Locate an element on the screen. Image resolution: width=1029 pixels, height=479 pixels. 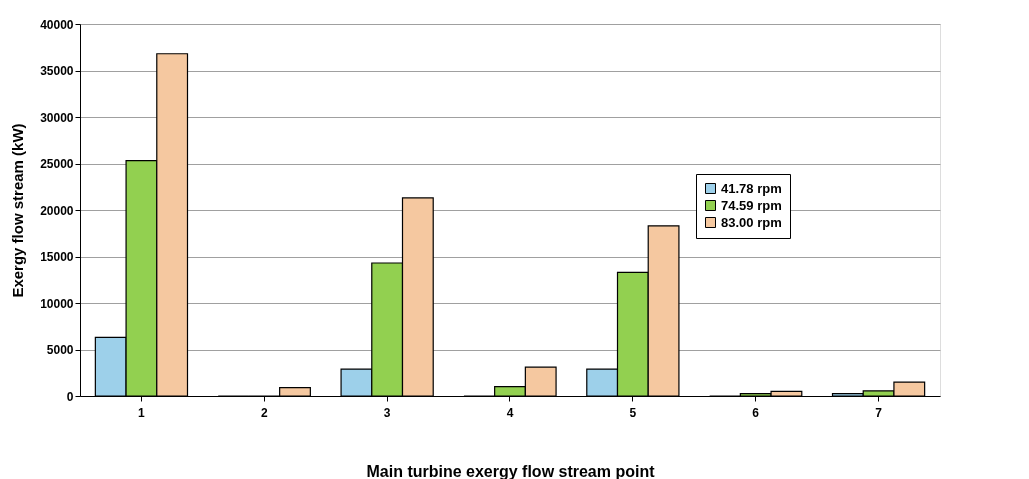
x-tick-label: 3 is located at coordinates (387, 412).